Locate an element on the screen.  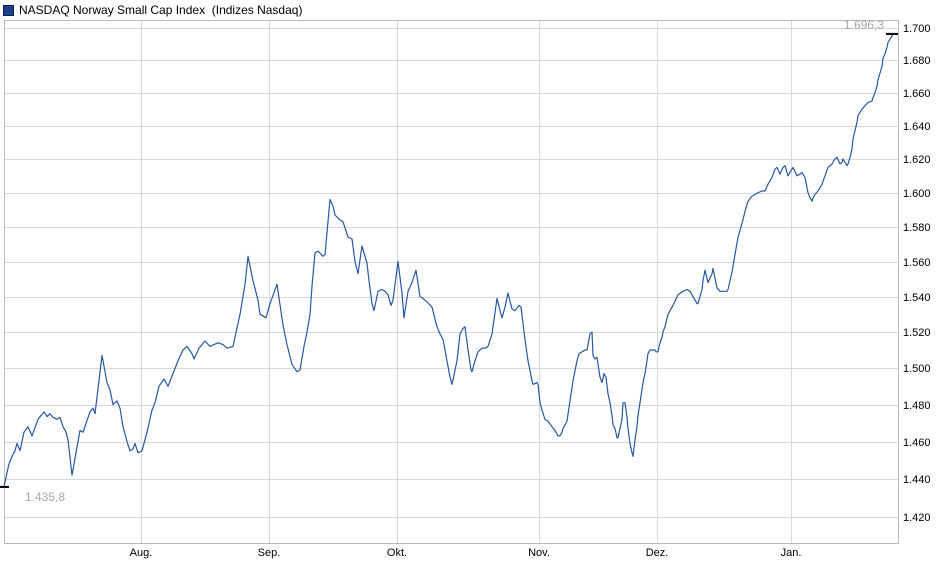
y-tick-label: 1.440 is located at coordinates (917, 480).